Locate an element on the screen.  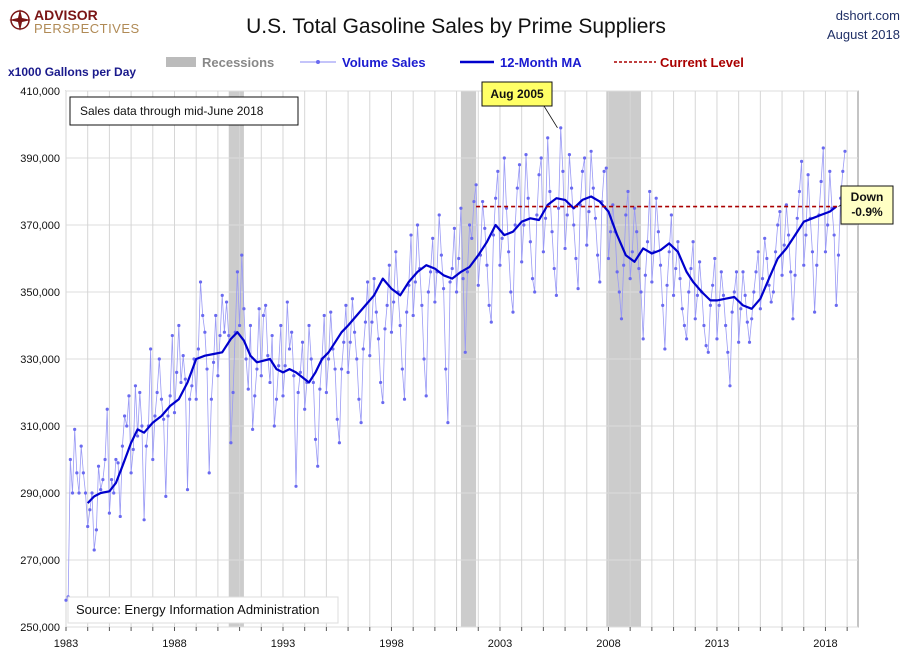
x-tick-label: 2013 is located at coordinates (717, 644).